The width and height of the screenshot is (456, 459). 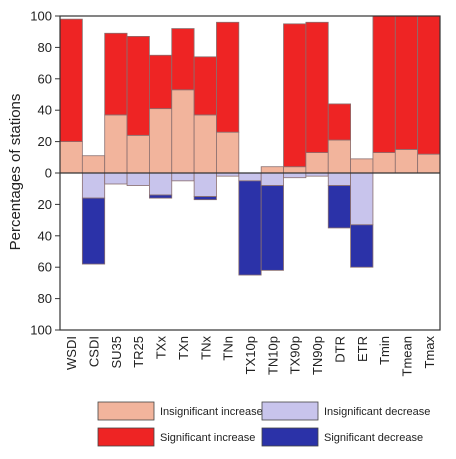 What do you see at coordinates (373, 438) in the screenshot?
I see `legend-label: Significant decrease` at bounding box center [373, 438].